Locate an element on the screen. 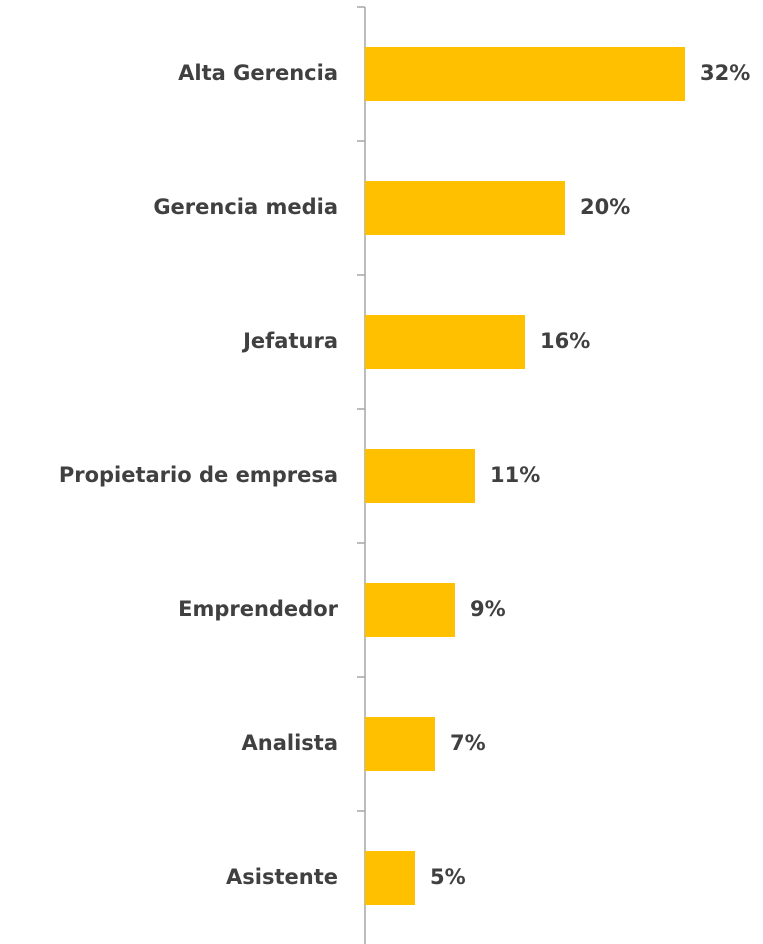  category-label: Analista is located at coordinates (290, 743).